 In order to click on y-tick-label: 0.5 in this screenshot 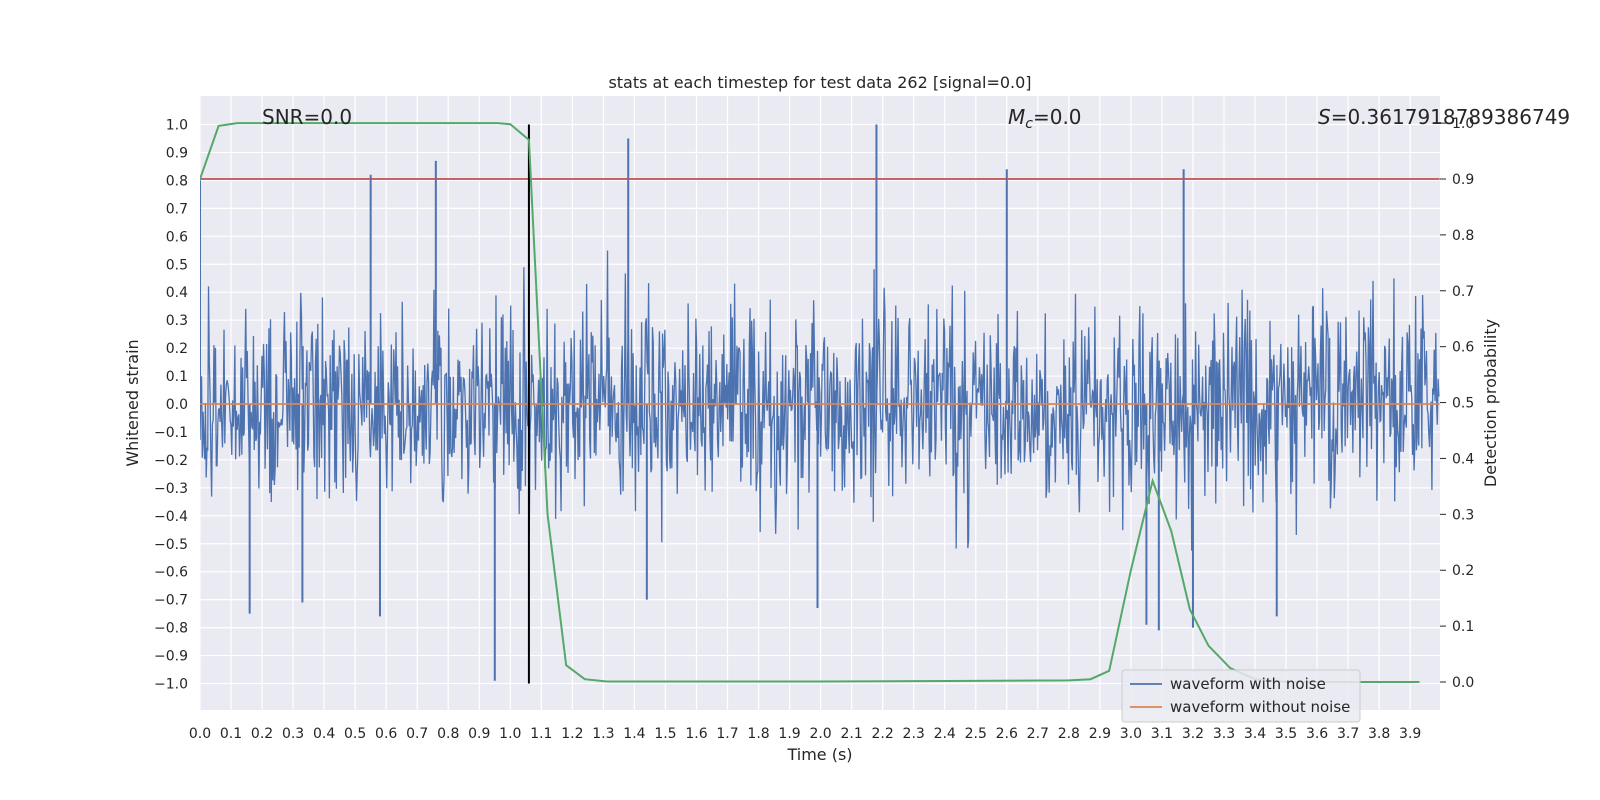, I will do `click(177, 265)`.